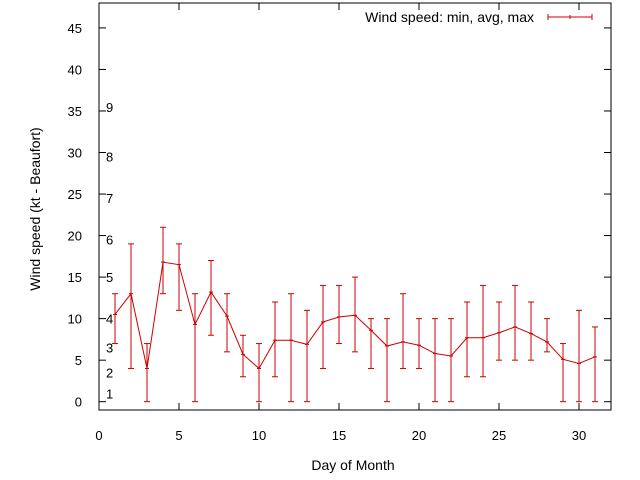  I want to click on x-axis-label: Day of Month, so click(352, 465).